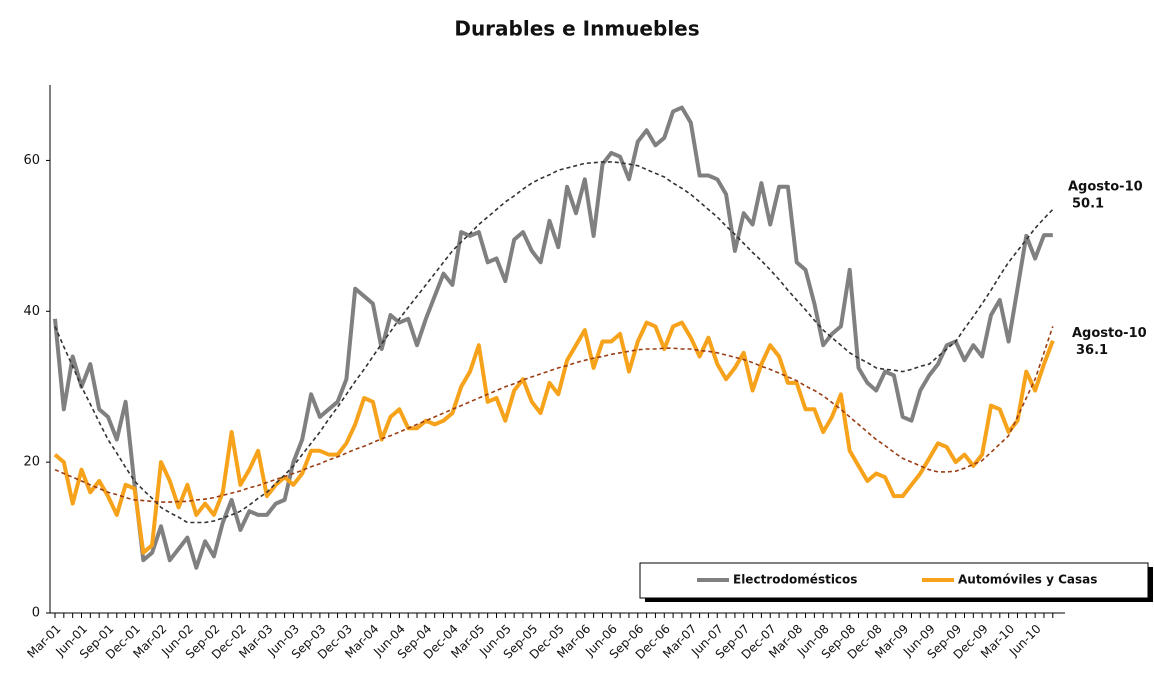 The image size is (1154, 686). What do you see at coordinates (31, 160) in the screenshot?
I see `y-tick-label: 60` at bounding box center [31, 160].